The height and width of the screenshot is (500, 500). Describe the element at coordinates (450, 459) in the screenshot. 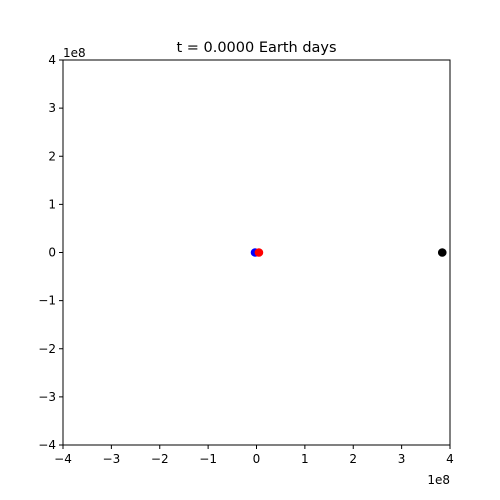

I see `x-tick-label: 4` at that location.